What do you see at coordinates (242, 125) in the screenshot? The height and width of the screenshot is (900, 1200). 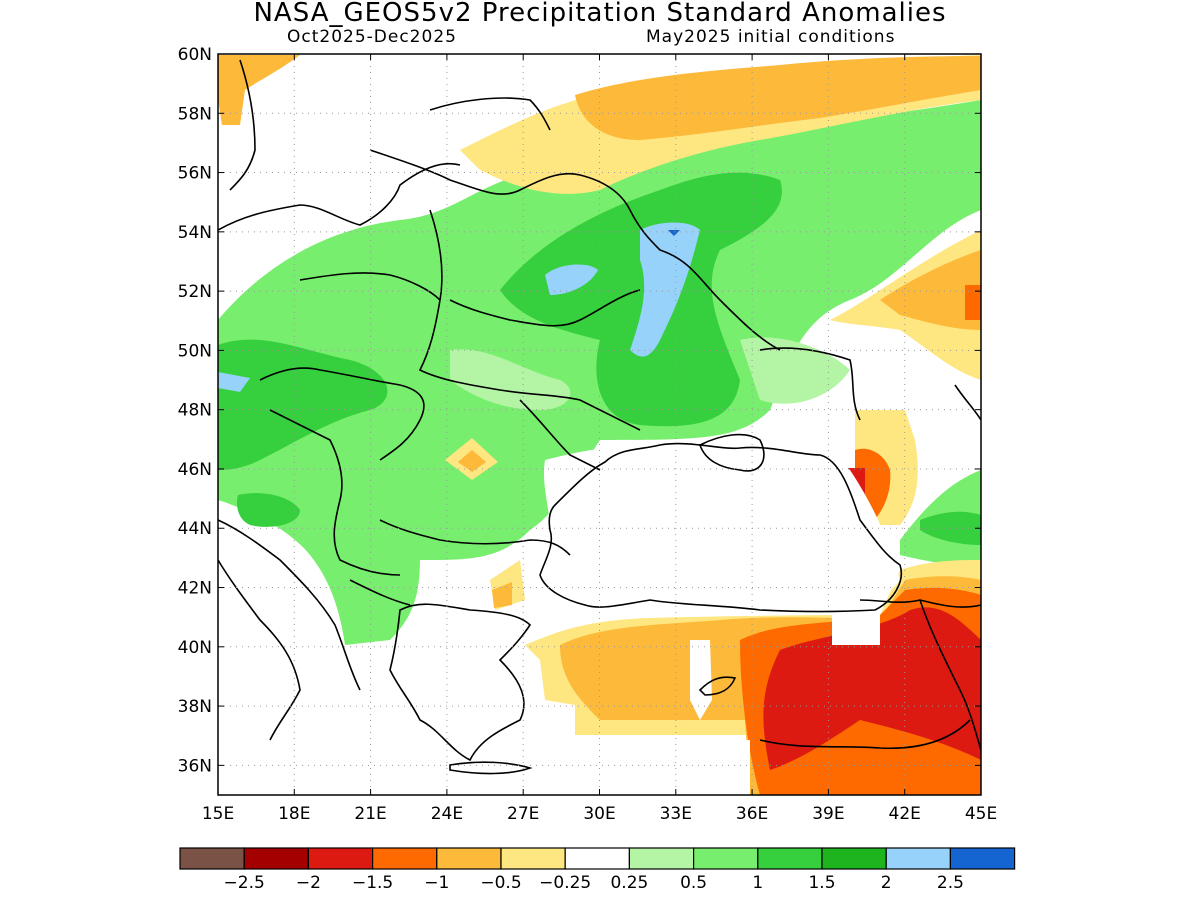 I see `sweden-coast` at bounding box center [242, 125].